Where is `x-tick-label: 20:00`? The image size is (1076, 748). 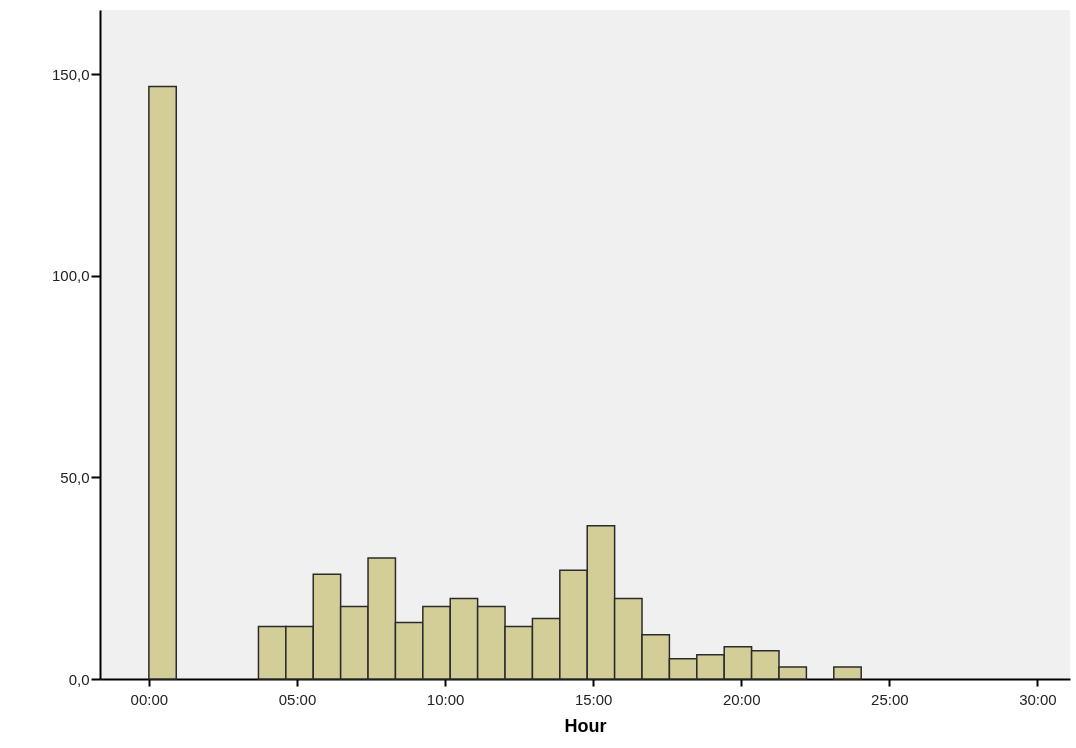
x-tick-label: 20:00 is located at coordinates (741, 699).